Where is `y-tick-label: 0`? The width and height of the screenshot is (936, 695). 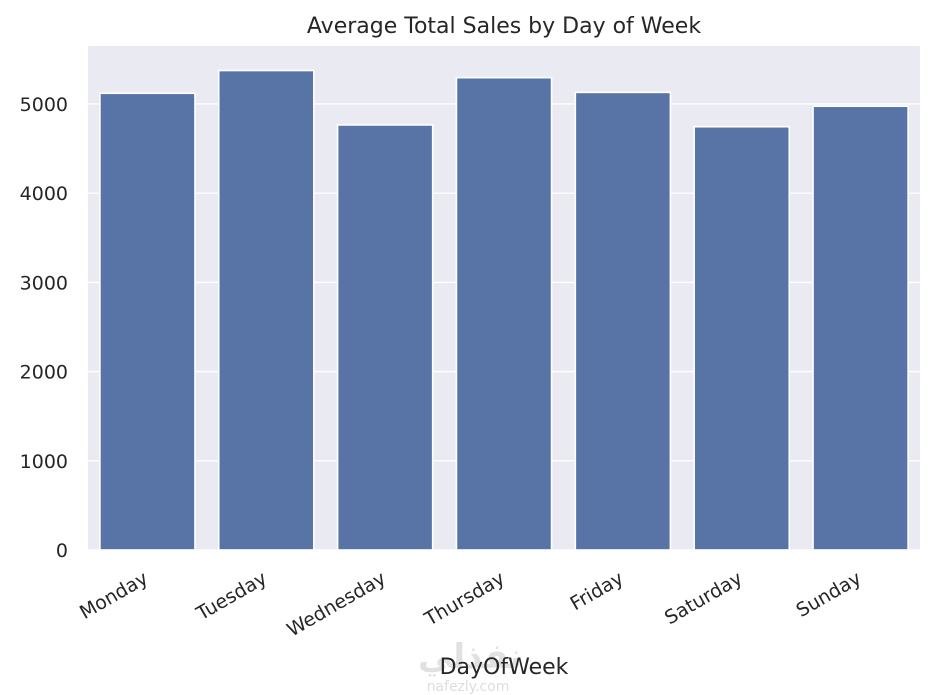
y-tick-label: 0 is located at coordinates (62, 551).